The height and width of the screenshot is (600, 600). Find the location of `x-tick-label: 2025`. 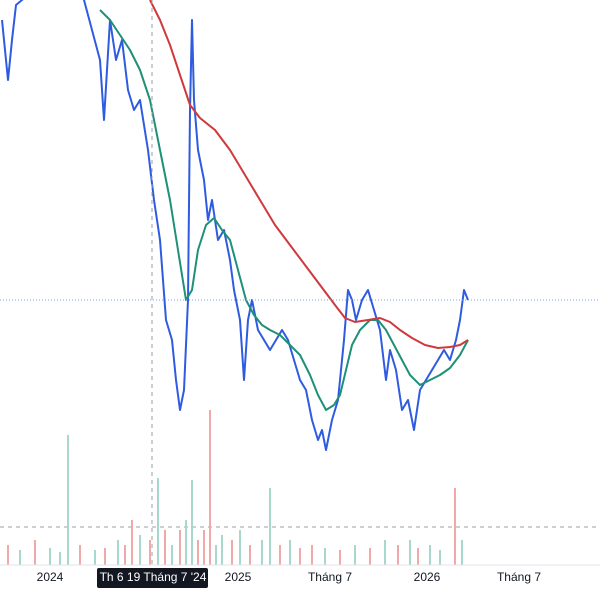

x-tick-label: 2025 is located at coordinates (238, 577).